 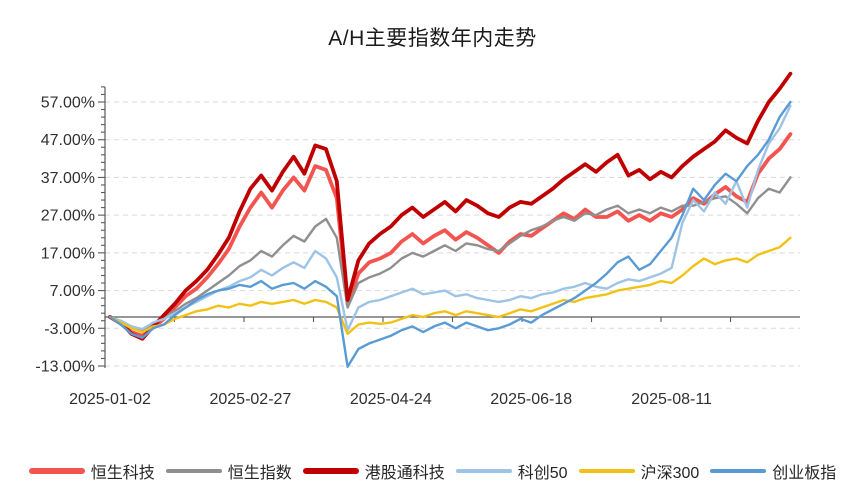 I want to click on x-axis-label: 2025-08-11, so click(x=671, y=399).